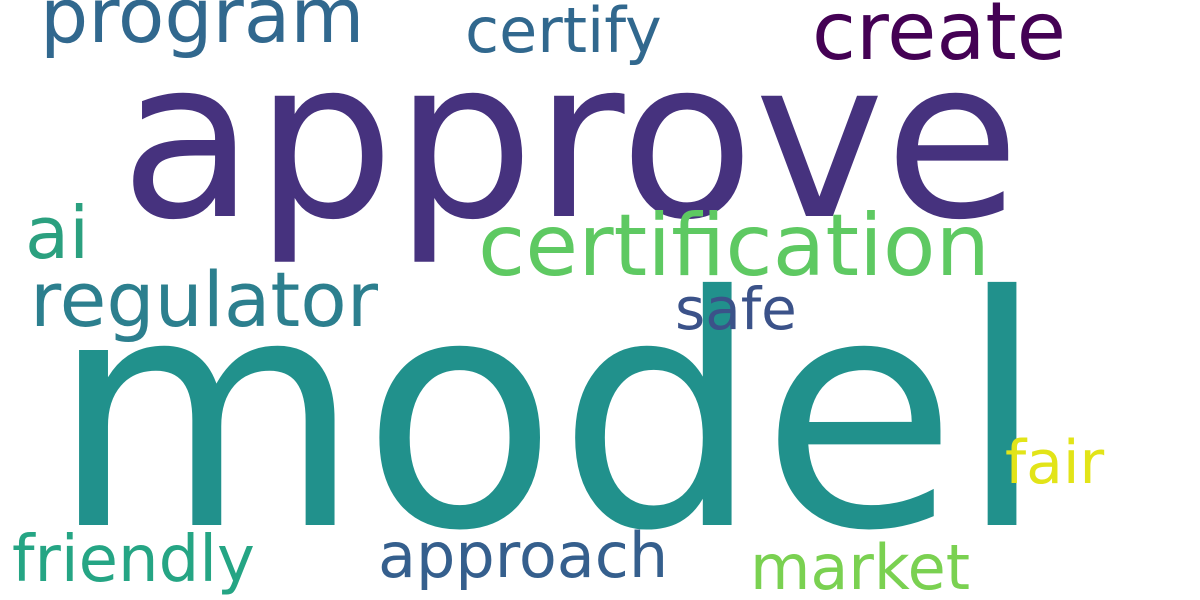 The image size is (1200, 600). Describe the element at coordinates (860, 565) in the screenshot. I see `word-market: market` at that location.